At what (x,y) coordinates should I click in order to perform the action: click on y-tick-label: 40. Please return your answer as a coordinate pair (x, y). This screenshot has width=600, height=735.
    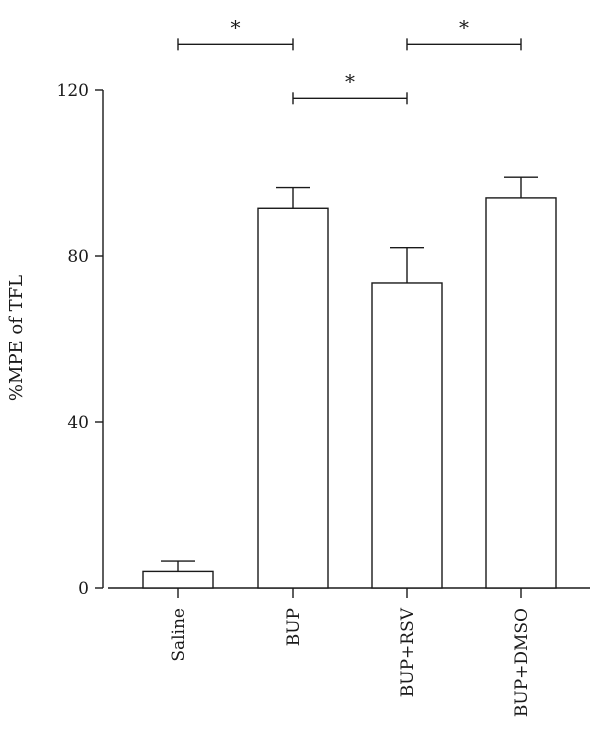
    Looking at the image, I should click on (78, 423).